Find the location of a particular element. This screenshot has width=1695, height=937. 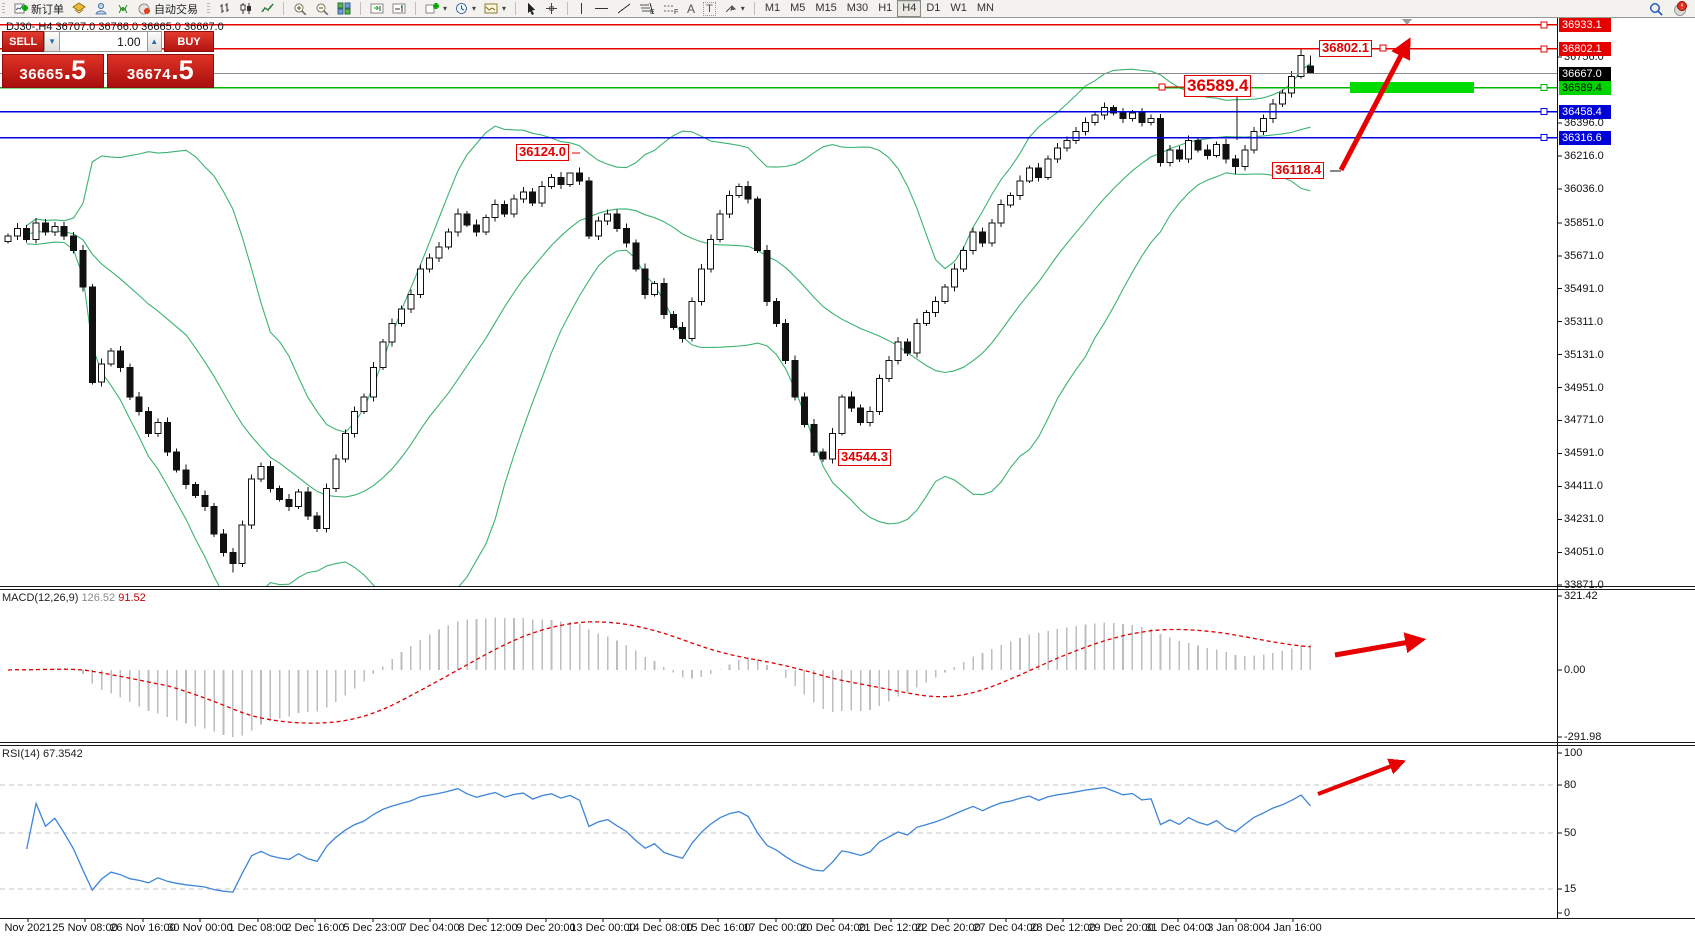

toolbar: 新订单 自动交易 ▾ ▾ is located at coordinates (847, 9).